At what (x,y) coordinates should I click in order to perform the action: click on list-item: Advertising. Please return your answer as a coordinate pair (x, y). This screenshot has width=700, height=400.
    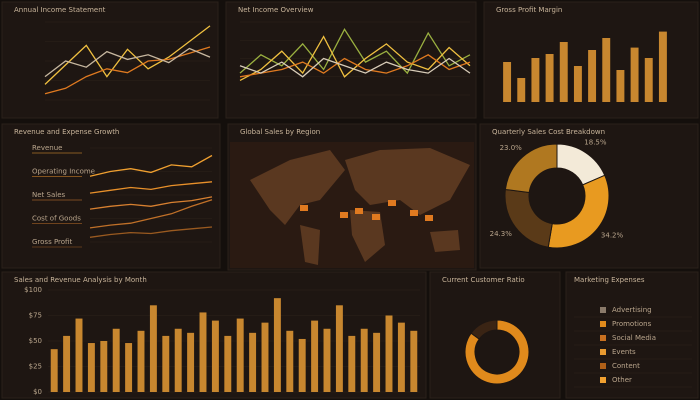
    Looking at the image, I should click on (632, 310).